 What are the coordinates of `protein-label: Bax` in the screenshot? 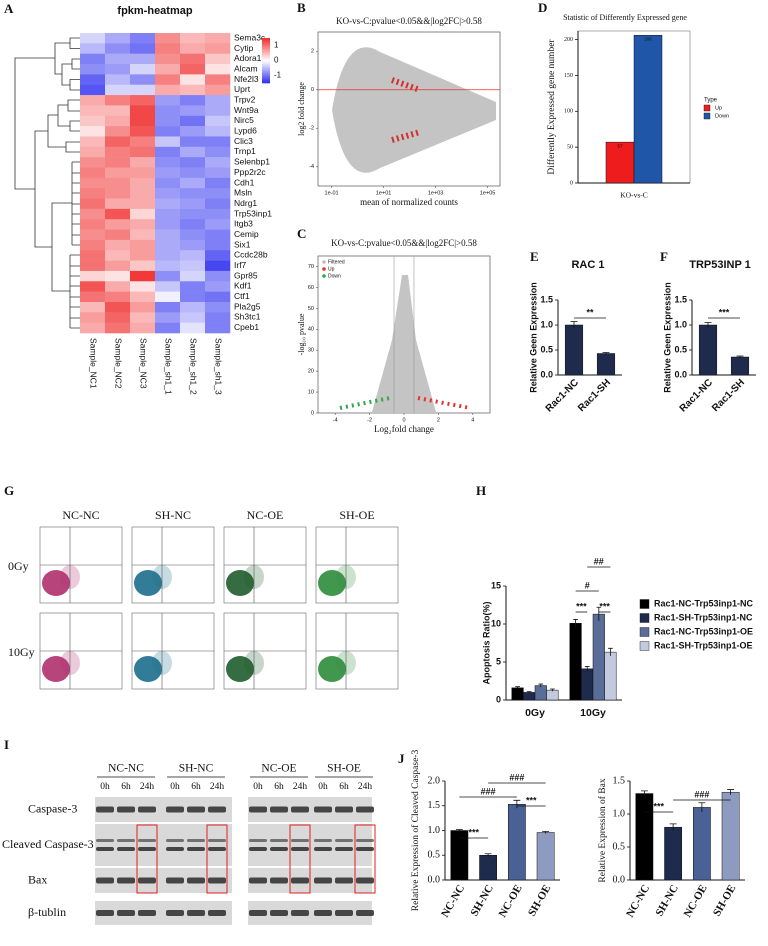 It's located at (37, 879).